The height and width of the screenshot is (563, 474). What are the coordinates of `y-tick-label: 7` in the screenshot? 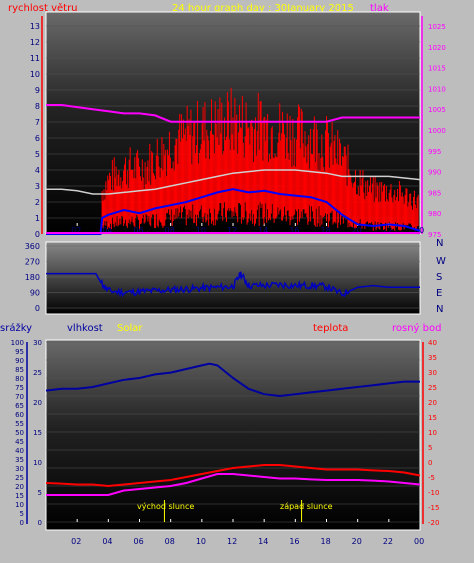 It's located at (37, 122).